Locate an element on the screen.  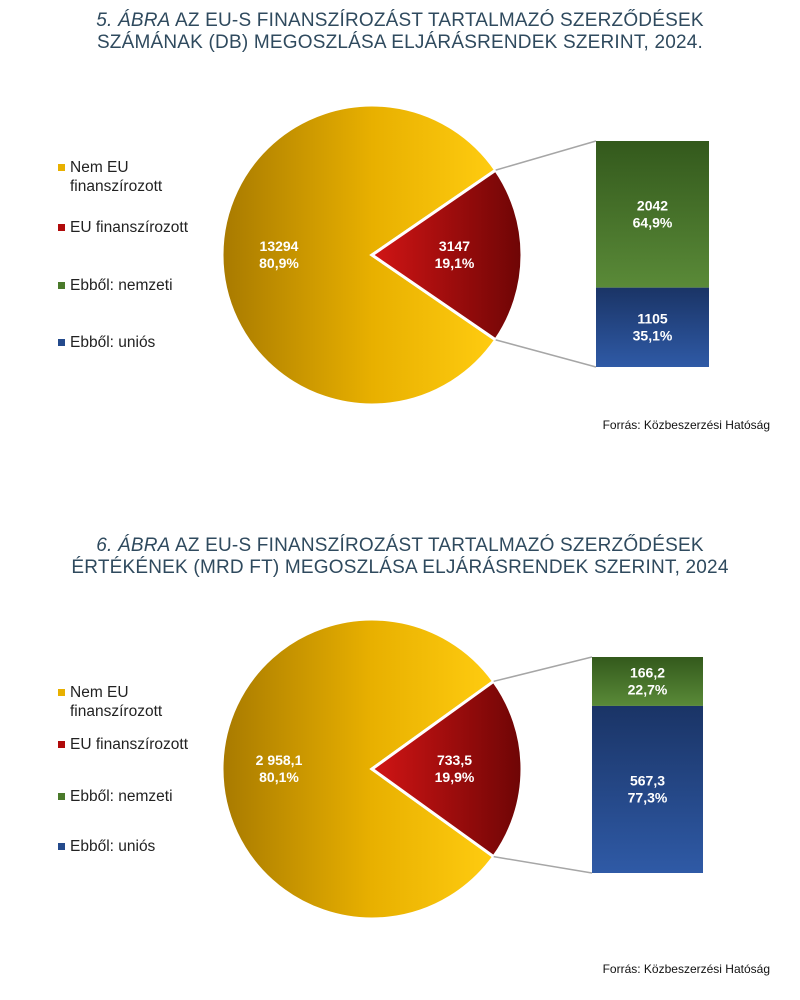
label-eu-pct: 19,1% is located at coordinates (455, 263).